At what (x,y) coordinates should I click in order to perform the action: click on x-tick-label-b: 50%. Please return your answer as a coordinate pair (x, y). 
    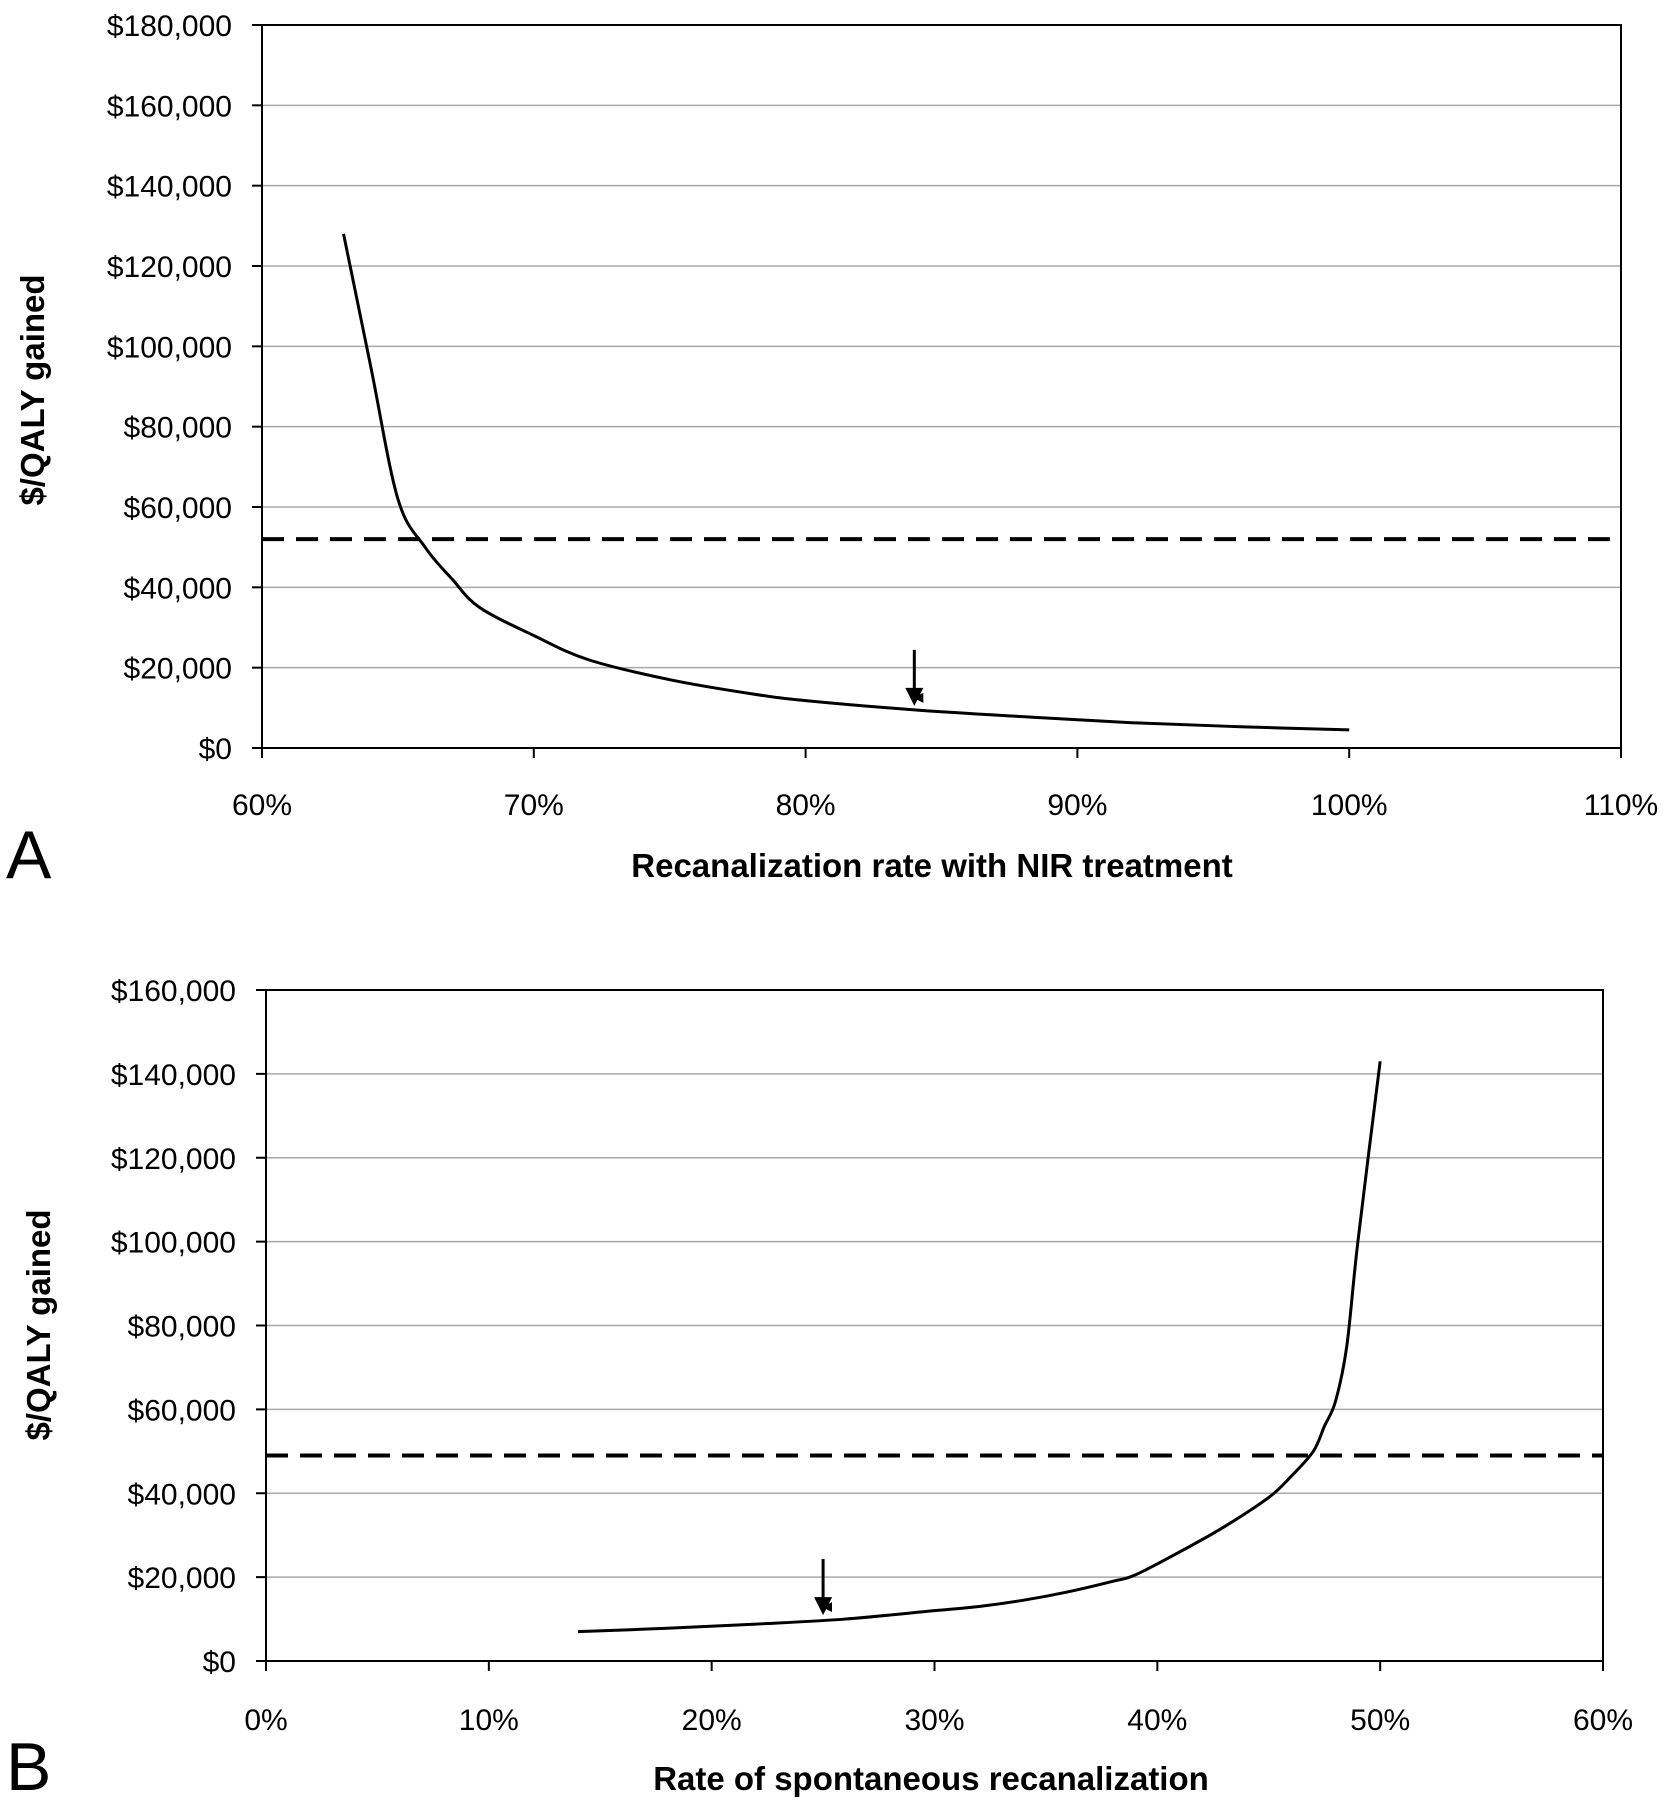
    Looking at the image, I should click on (1380, 1720).